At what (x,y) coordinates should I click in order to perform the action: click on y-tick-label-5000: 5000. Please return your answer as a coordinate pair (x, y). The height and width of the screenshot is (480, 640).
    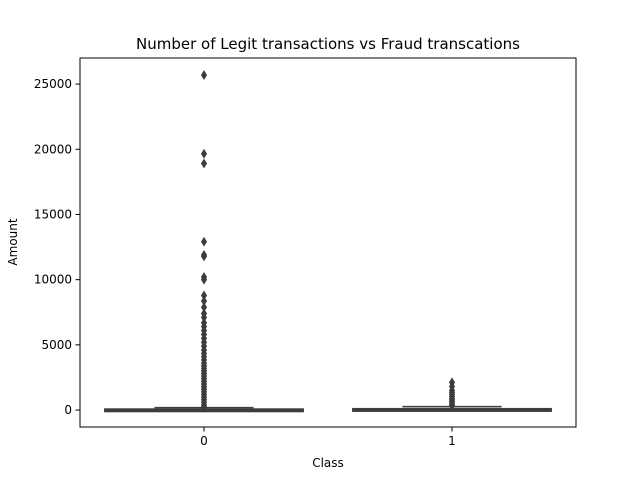
    Looking at the image, I should click on (56, 345).